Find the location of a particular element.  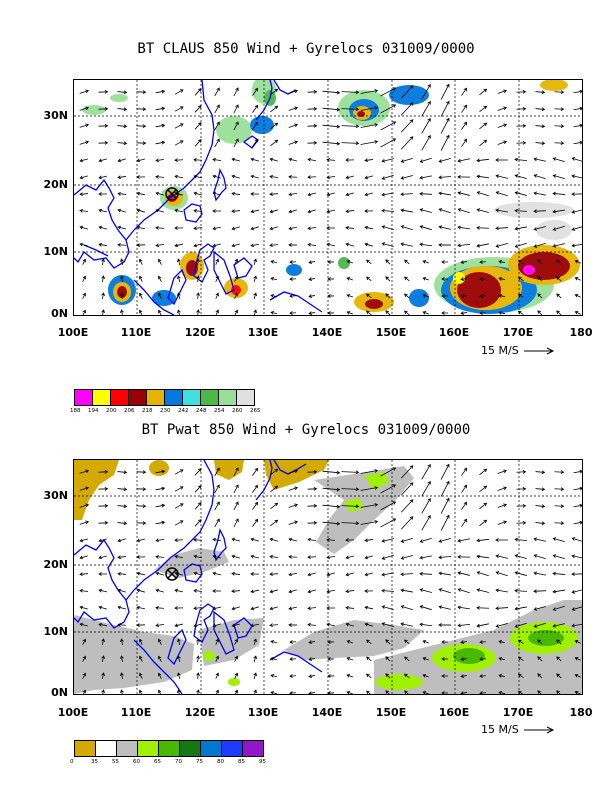

colorbar-tick-label: 230 is located at coordinates (165, 411).